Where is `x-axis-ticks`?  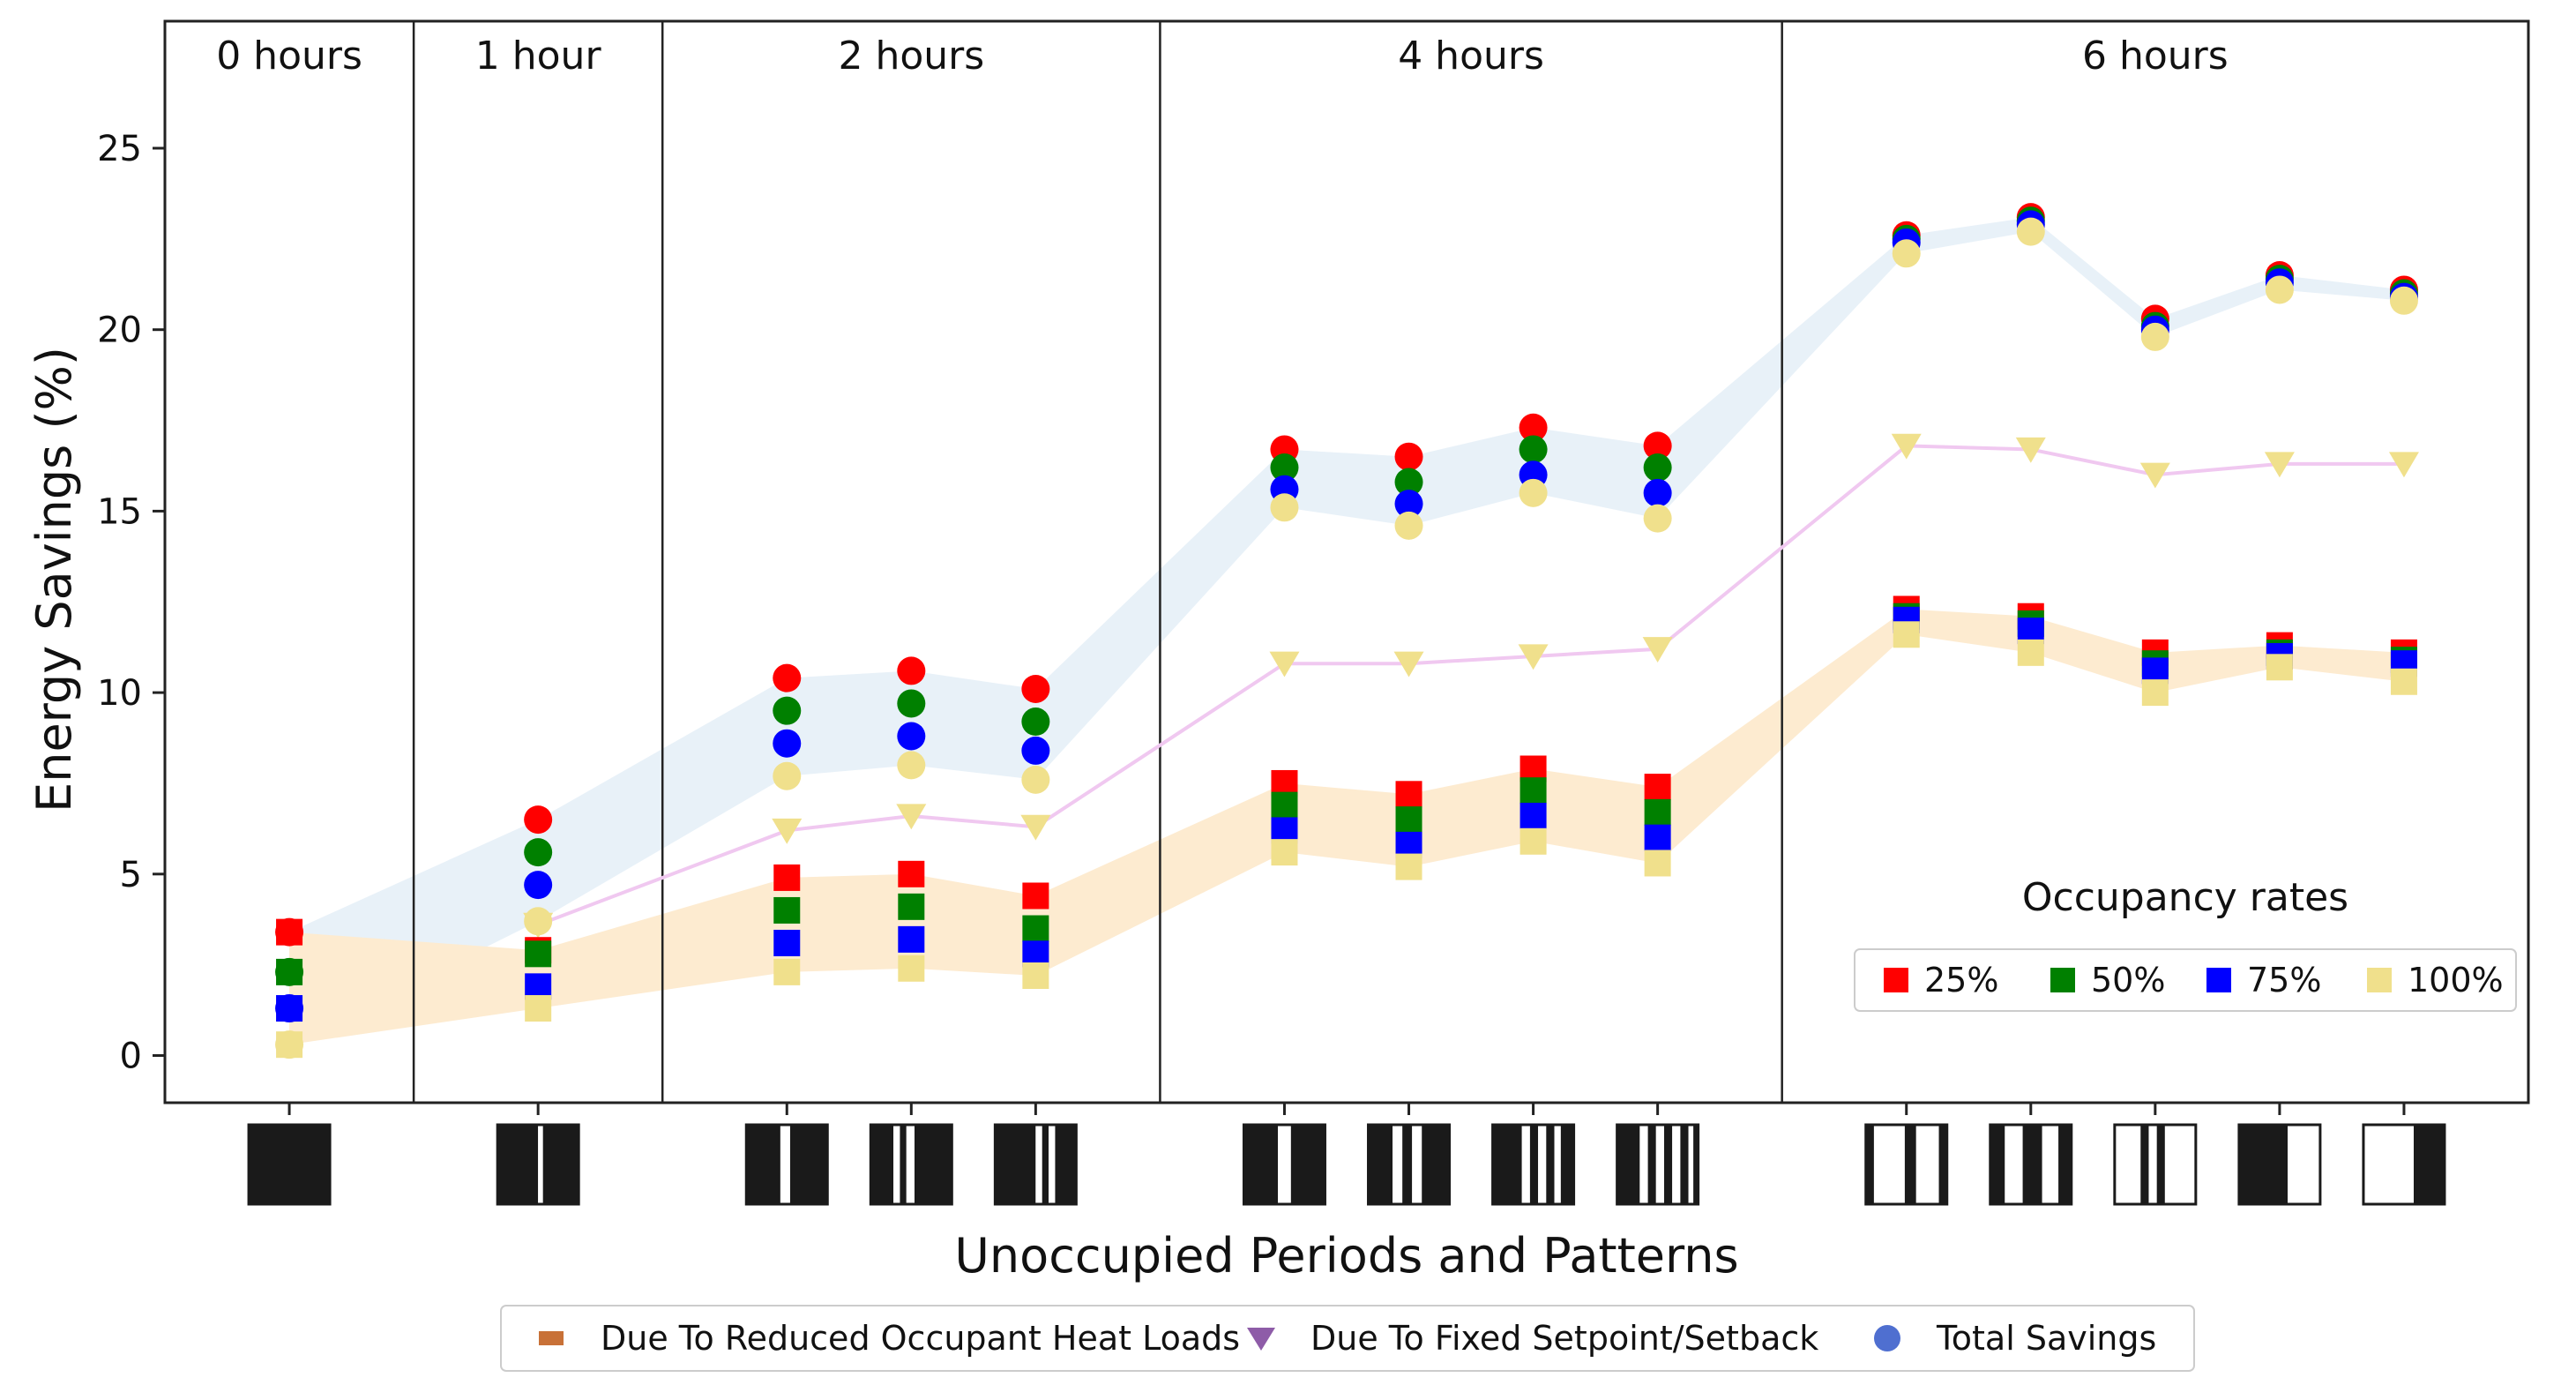 x-axis-ticks is located at coordinates (1346, 1109).